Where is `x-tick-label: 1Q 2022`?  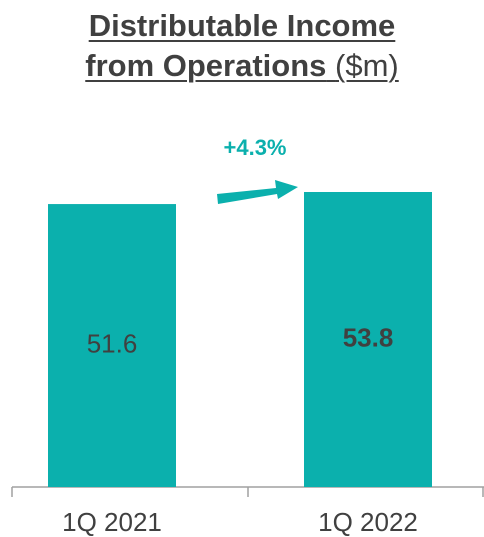 x-tick-label: 1Q 2022 is located at coordinates (368, 522).